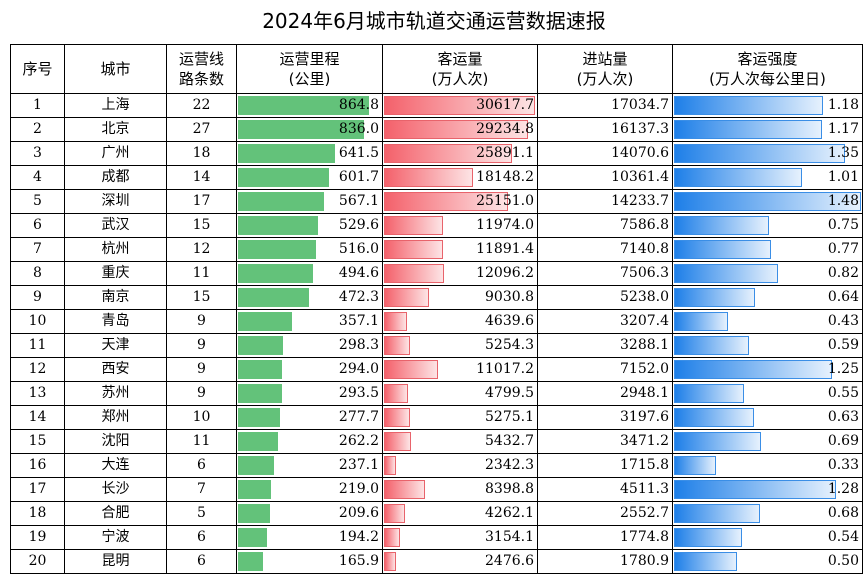  Describe the element at coordinates (460, 417) in the screenshot. I see `volume-cell: 5275.1` at that location.